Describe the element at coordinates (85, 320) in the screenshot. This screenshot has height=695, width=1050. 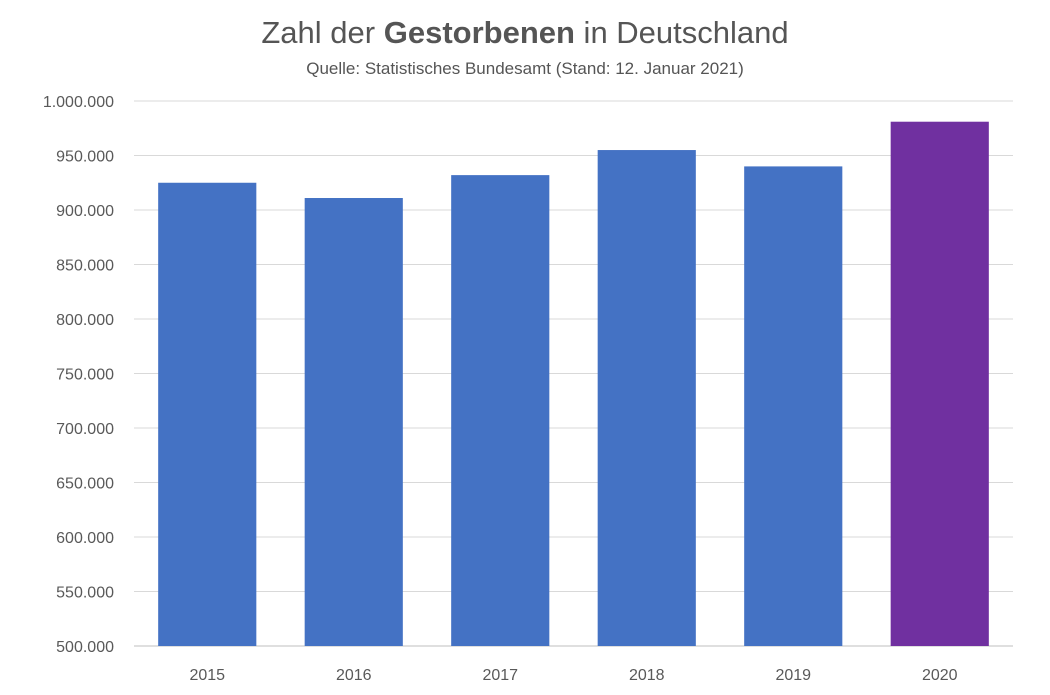
I see `y-tick-label: 800.000` at that location.